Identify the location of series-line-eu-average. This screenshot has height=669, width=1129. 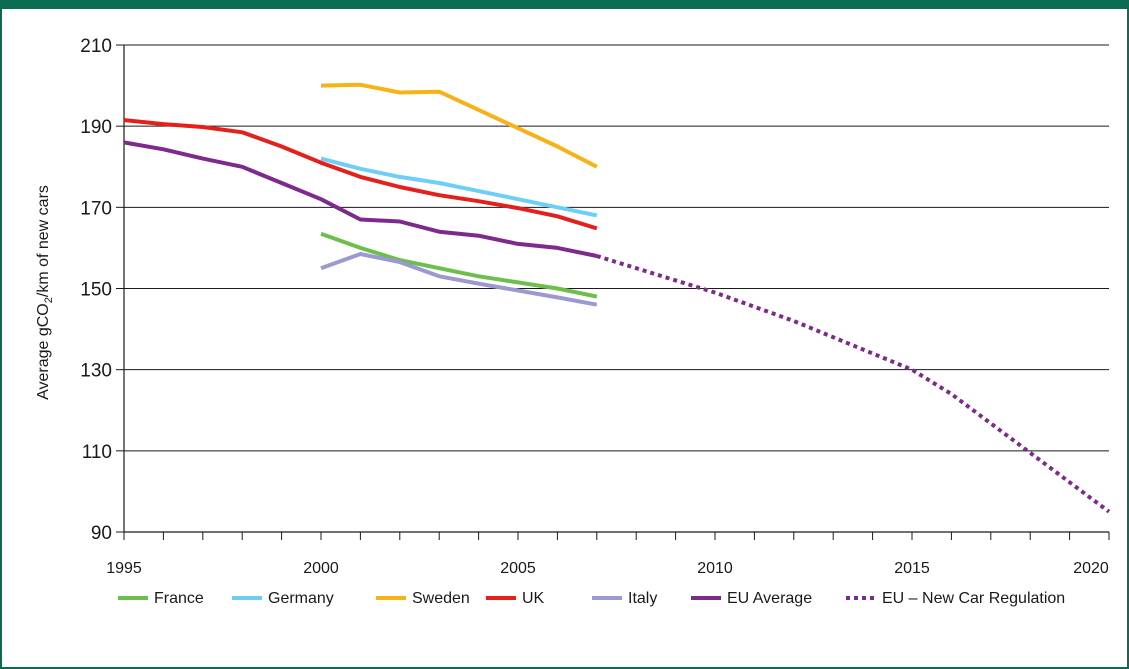
(360, 199).